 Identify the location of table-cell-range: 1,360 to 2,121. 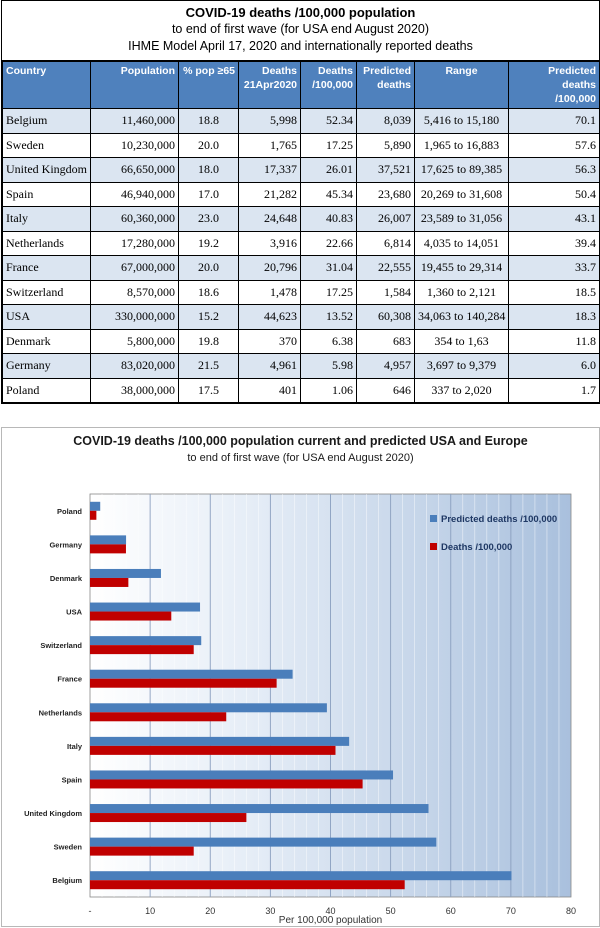
(461, 292).